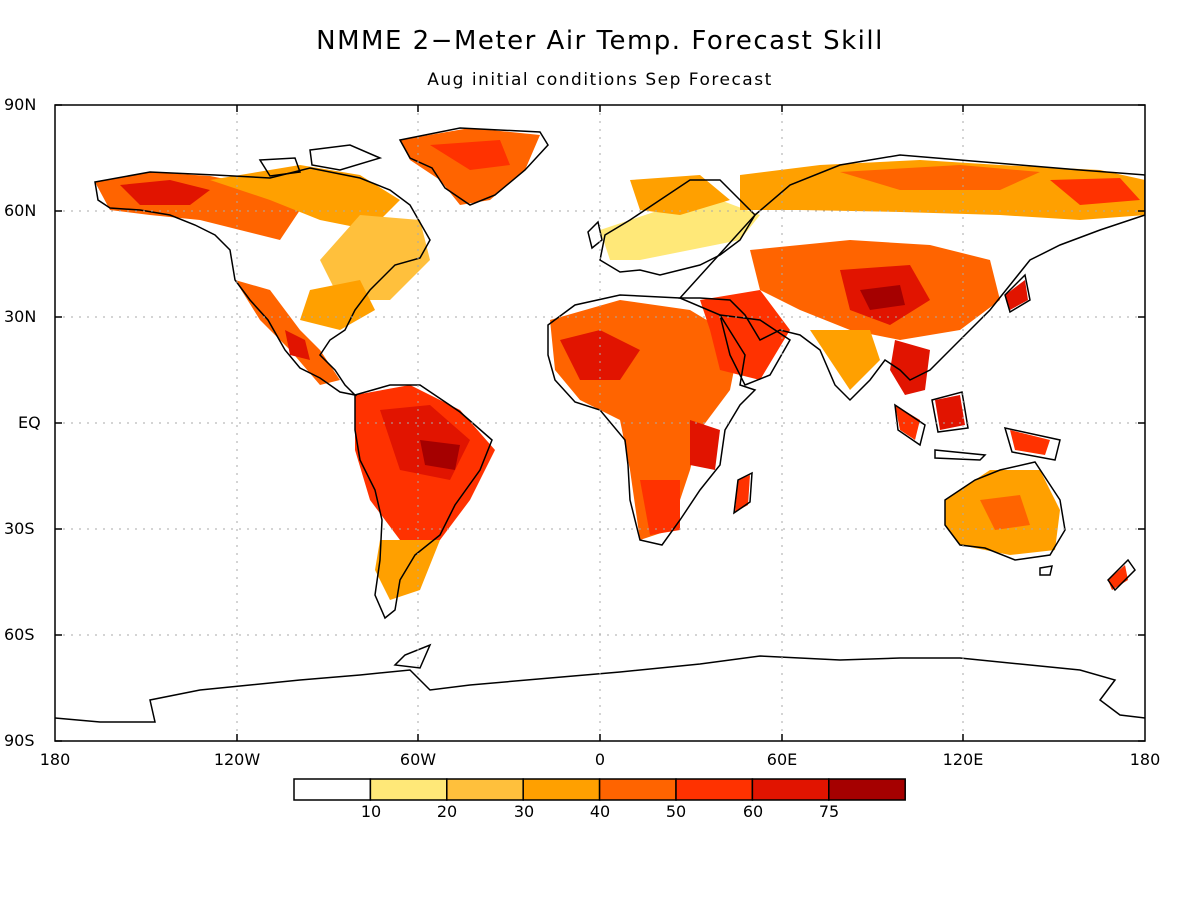  I want to click on lon-label-120w: 120W, so click(237, 759).